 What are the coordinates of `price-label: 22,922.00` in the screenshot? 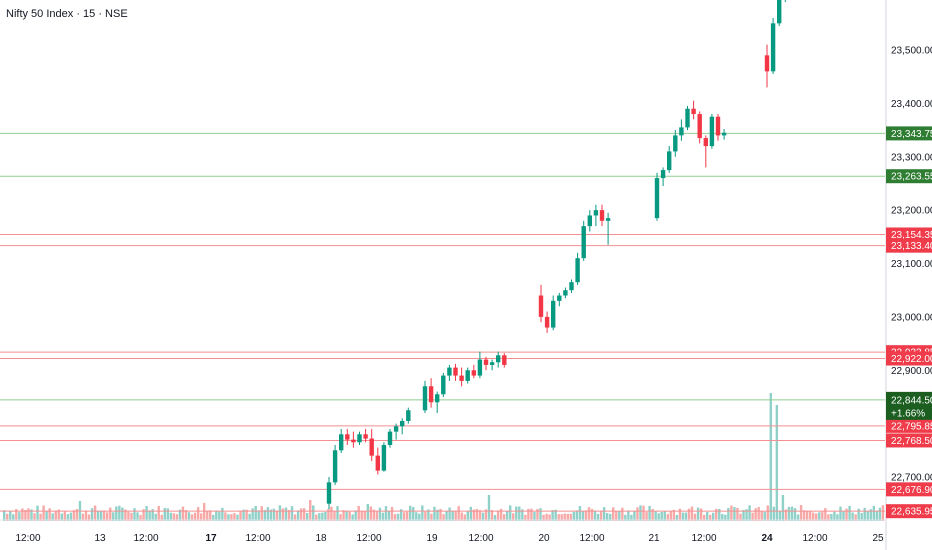 It's located at (911, 359).